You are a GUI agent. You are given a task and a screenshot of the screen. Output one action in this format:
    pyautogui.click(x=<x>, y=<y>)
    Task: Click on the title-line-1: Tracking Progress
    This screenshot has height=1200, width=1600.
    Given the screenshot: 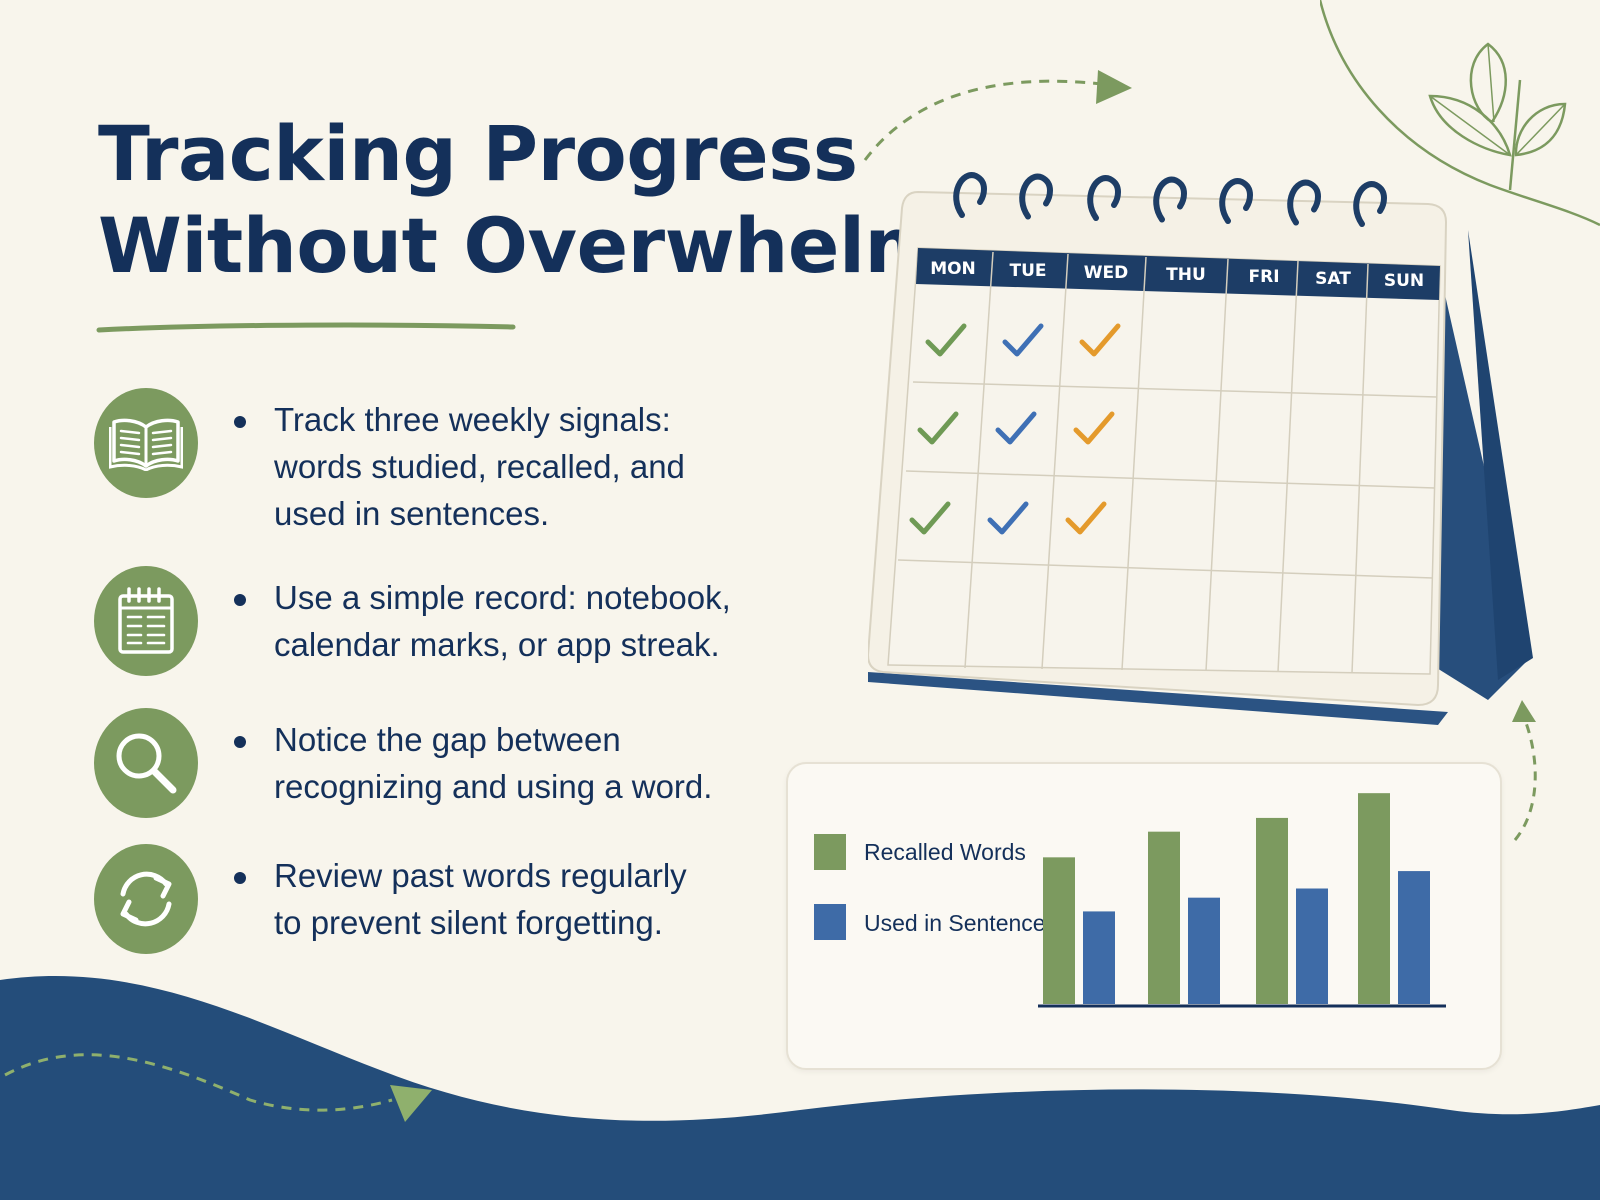 What is the action you would take?
    pyautogui.click(x=478, y=153)
    